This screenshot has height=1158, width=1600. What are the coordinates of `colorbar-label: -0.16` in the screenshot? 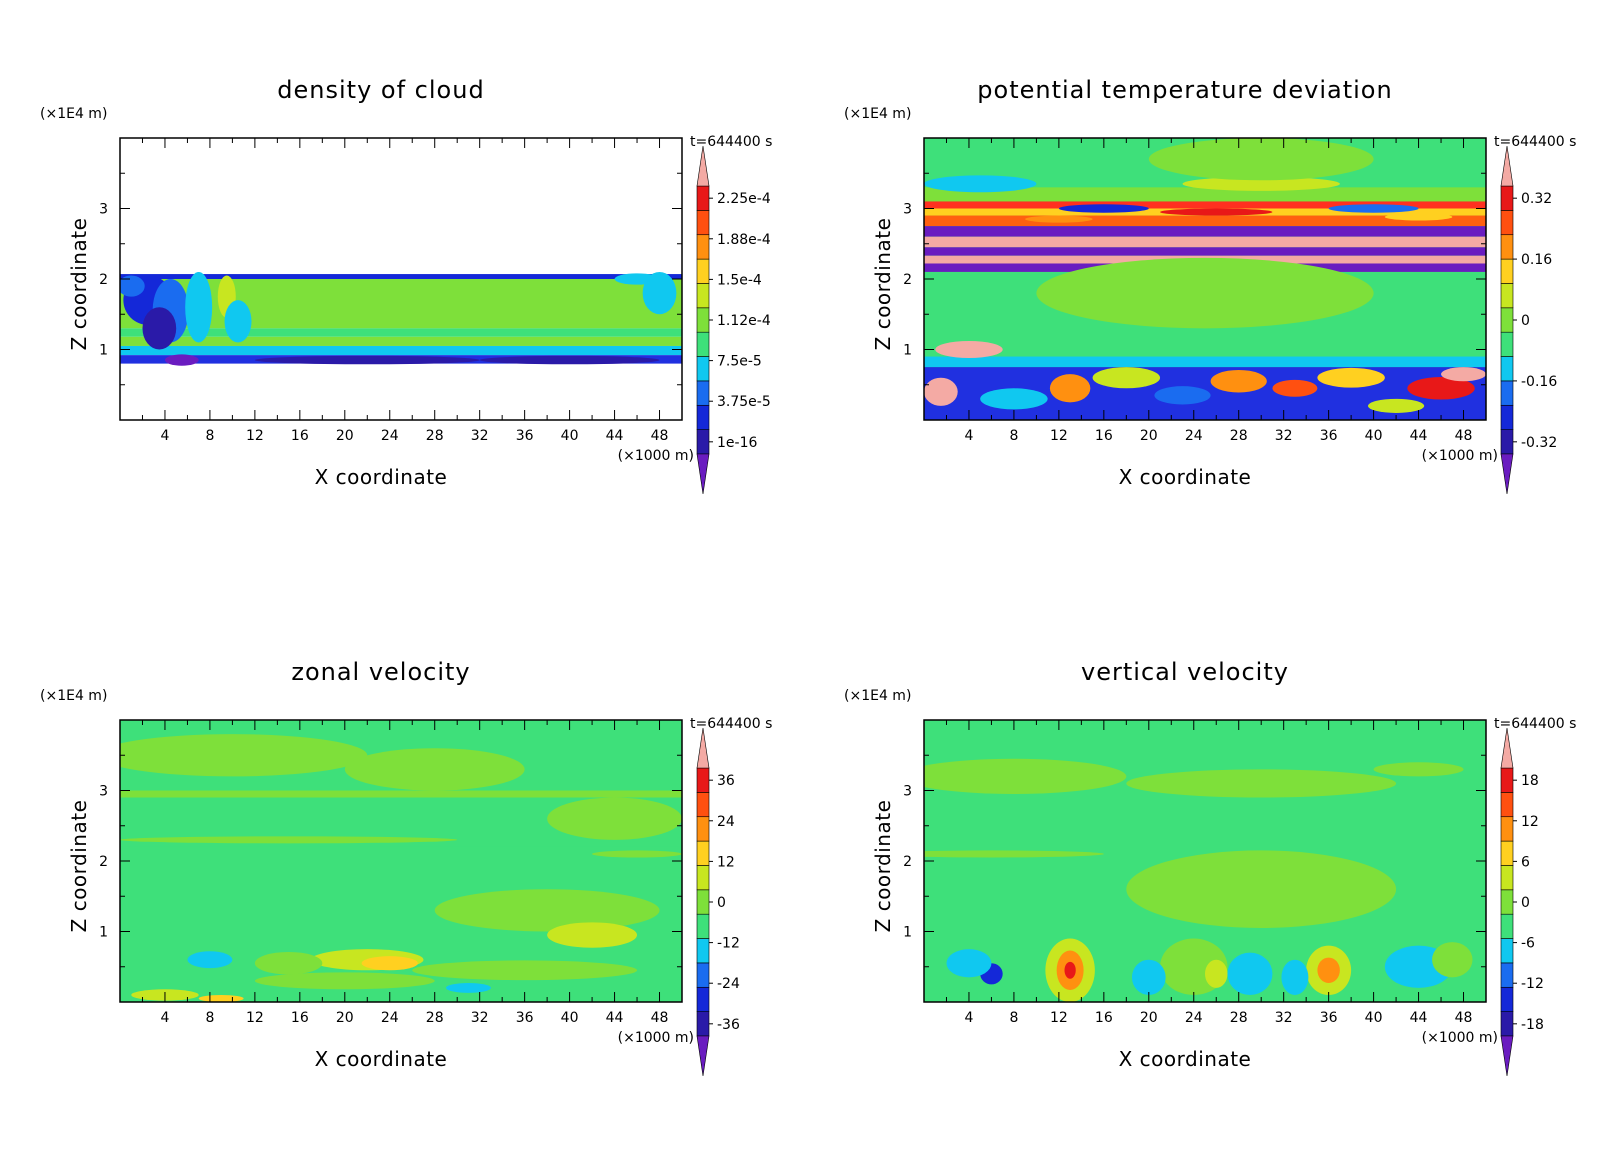 It's located at (1539, 382).